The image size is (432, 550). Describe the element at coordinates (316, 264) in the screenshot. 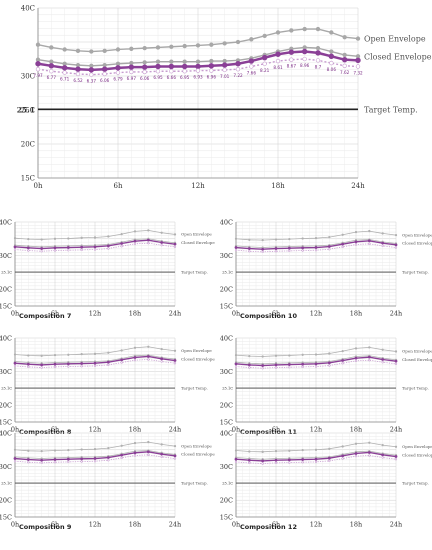

I see `grid` at that location.